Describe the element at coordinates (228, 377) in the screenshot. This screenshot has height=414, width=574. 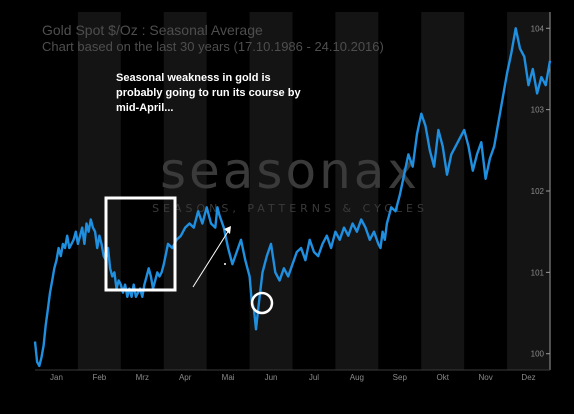
I see `x-tick-label: Mai` at that location.